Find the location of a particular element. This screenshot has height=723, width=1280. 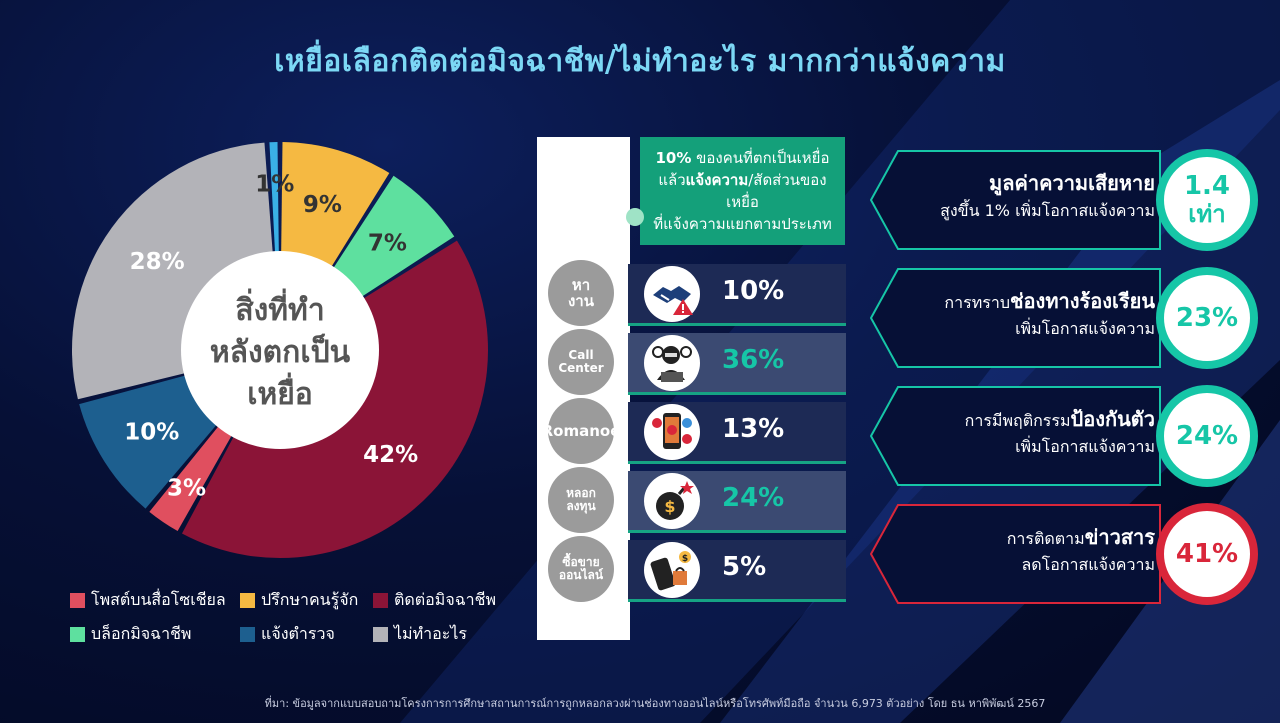

legend-item-contact-scammer: ติดต่อมิจฉาชีพ is located at coordinates (434, 600).